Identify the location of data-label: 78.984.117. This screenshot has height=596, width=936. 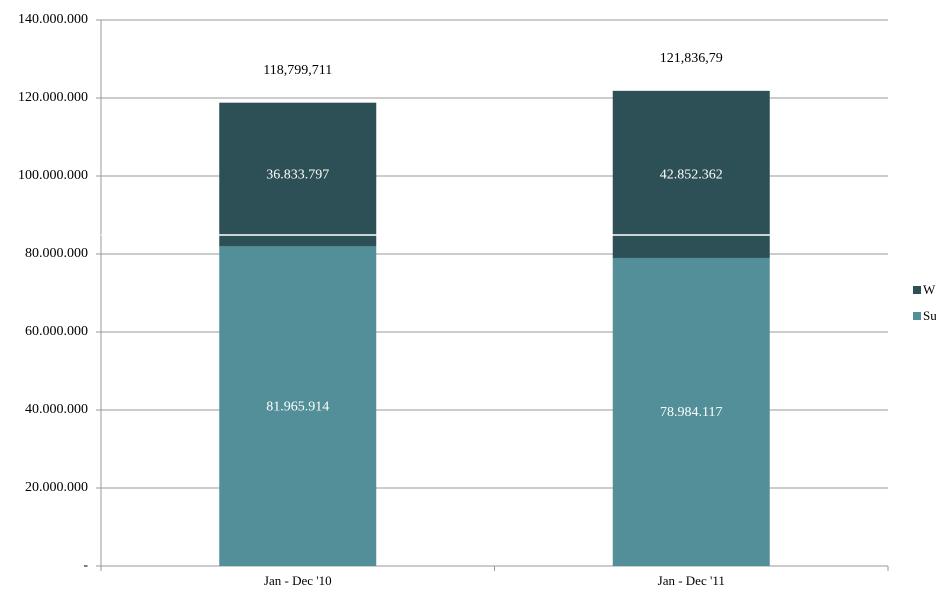
(691, 412).